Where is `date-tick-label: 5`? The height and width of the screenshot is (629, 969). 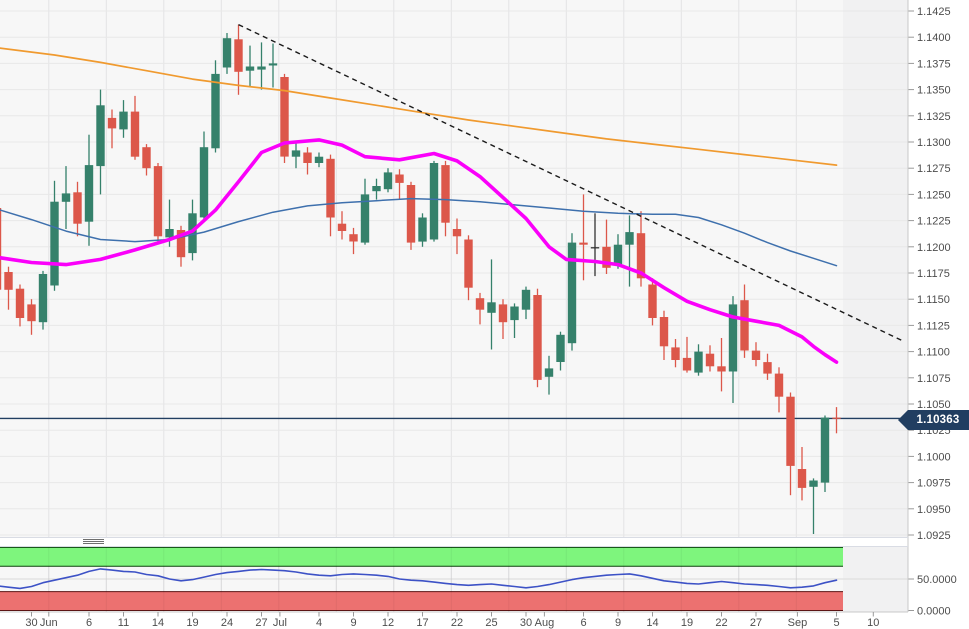 date-tick-label: 5 is located at coordinates (836, 623).